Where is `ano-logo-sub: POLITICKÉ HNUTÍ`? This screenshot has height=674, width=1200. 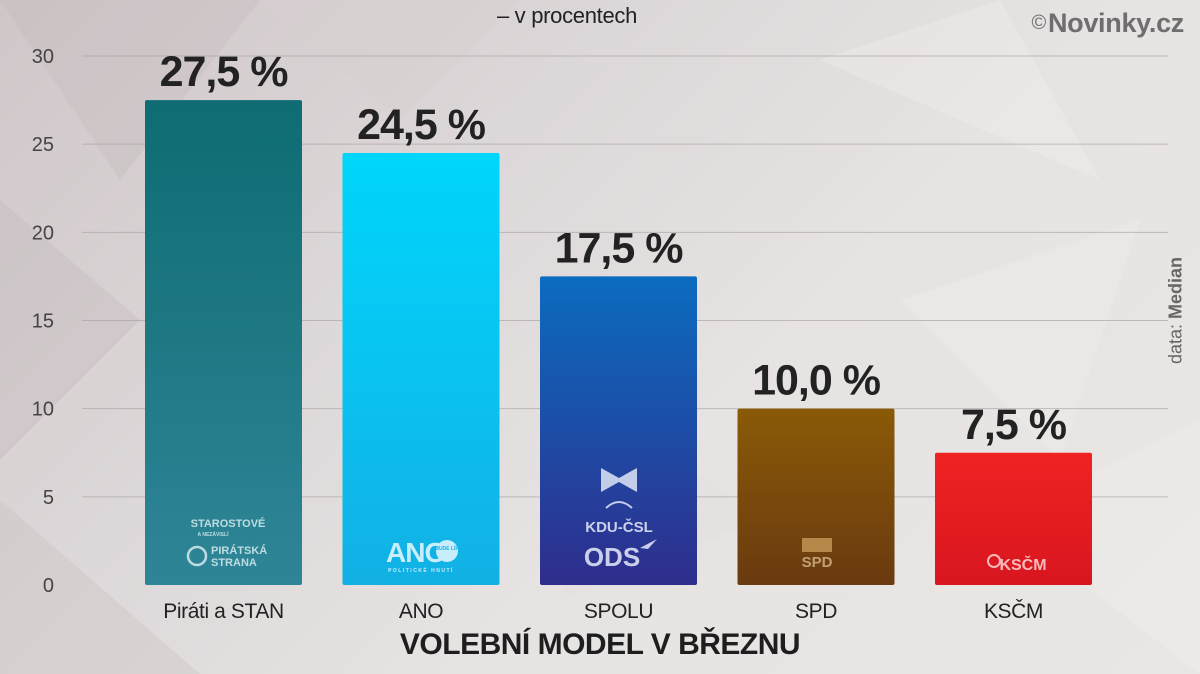
ano-logo-sub: POLITICKÉ HNUTÍ is located at coordinates (421, 570).